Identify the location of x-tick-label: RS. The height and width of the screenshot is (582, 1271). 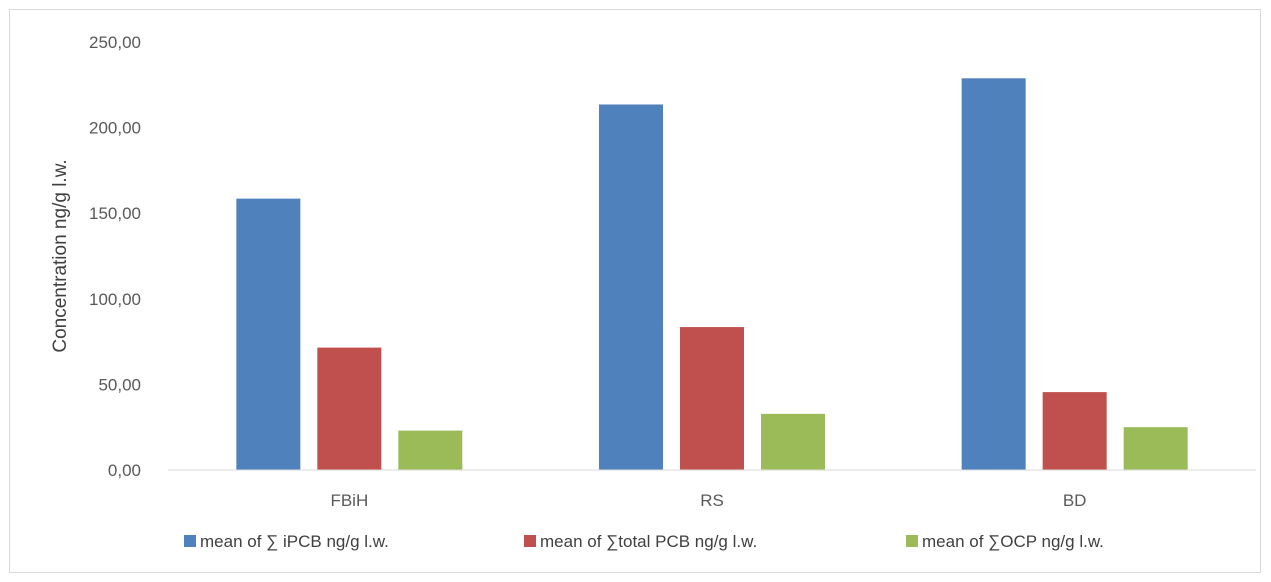
(712, 500).